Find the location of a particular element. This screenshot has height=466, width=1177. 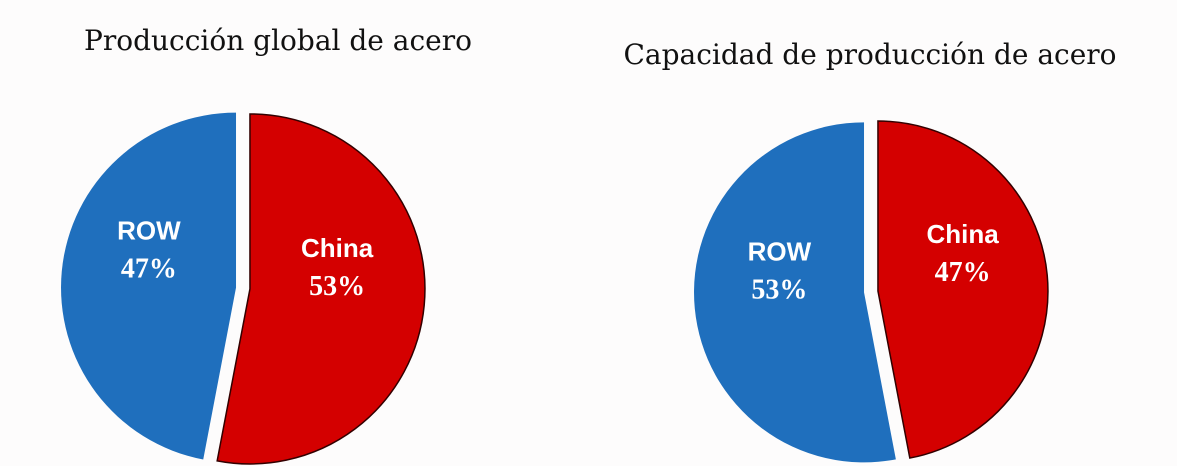

chart-title: Capacidad de producción de acero is located at coordinates (869, 54).